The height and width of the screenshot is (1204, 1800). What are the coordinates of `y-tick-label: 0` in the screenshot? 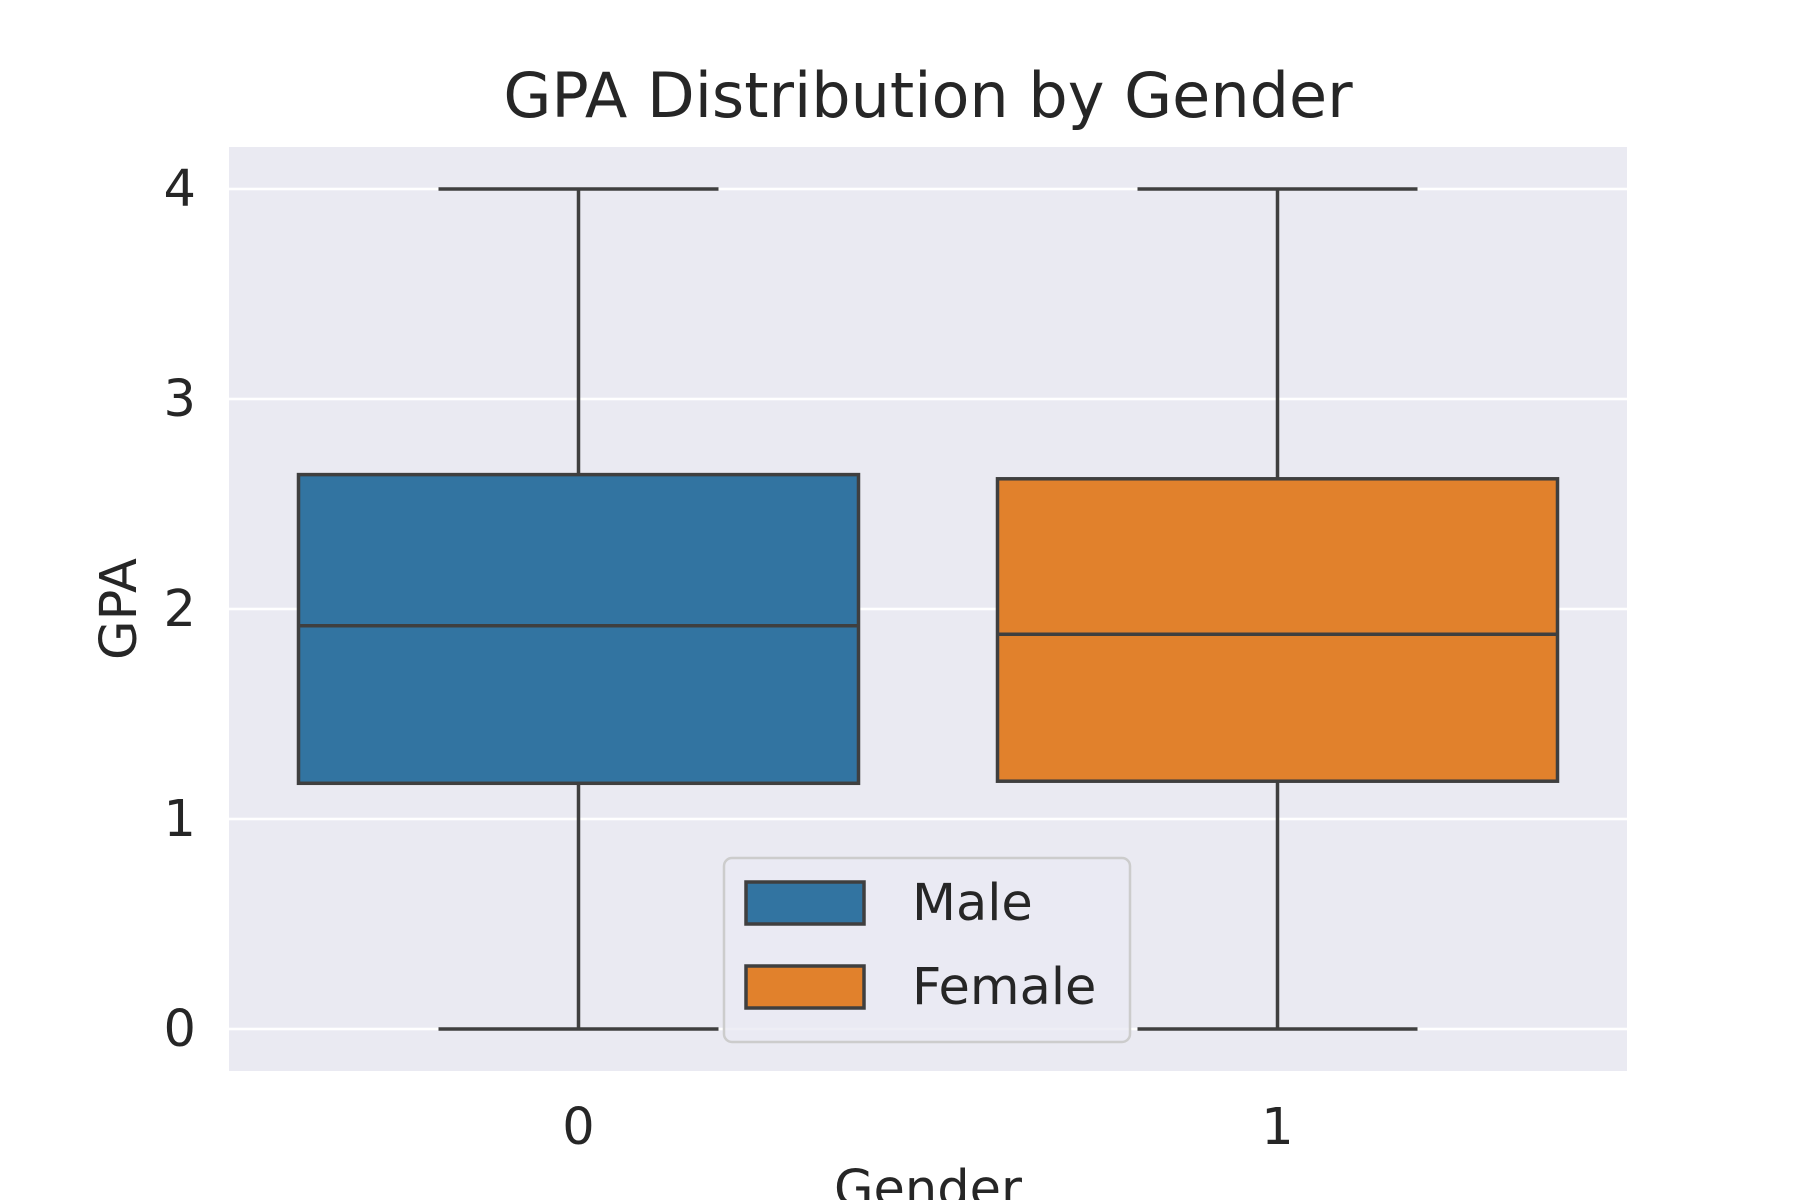 It's located at (180, 1029).